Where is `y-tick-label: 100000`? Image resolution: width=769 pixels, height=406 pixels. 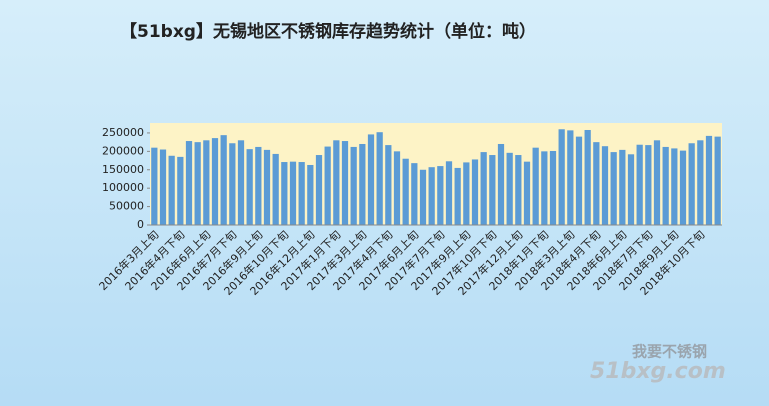 y-tick-label: 100000 is located at coordinates (123, 187).